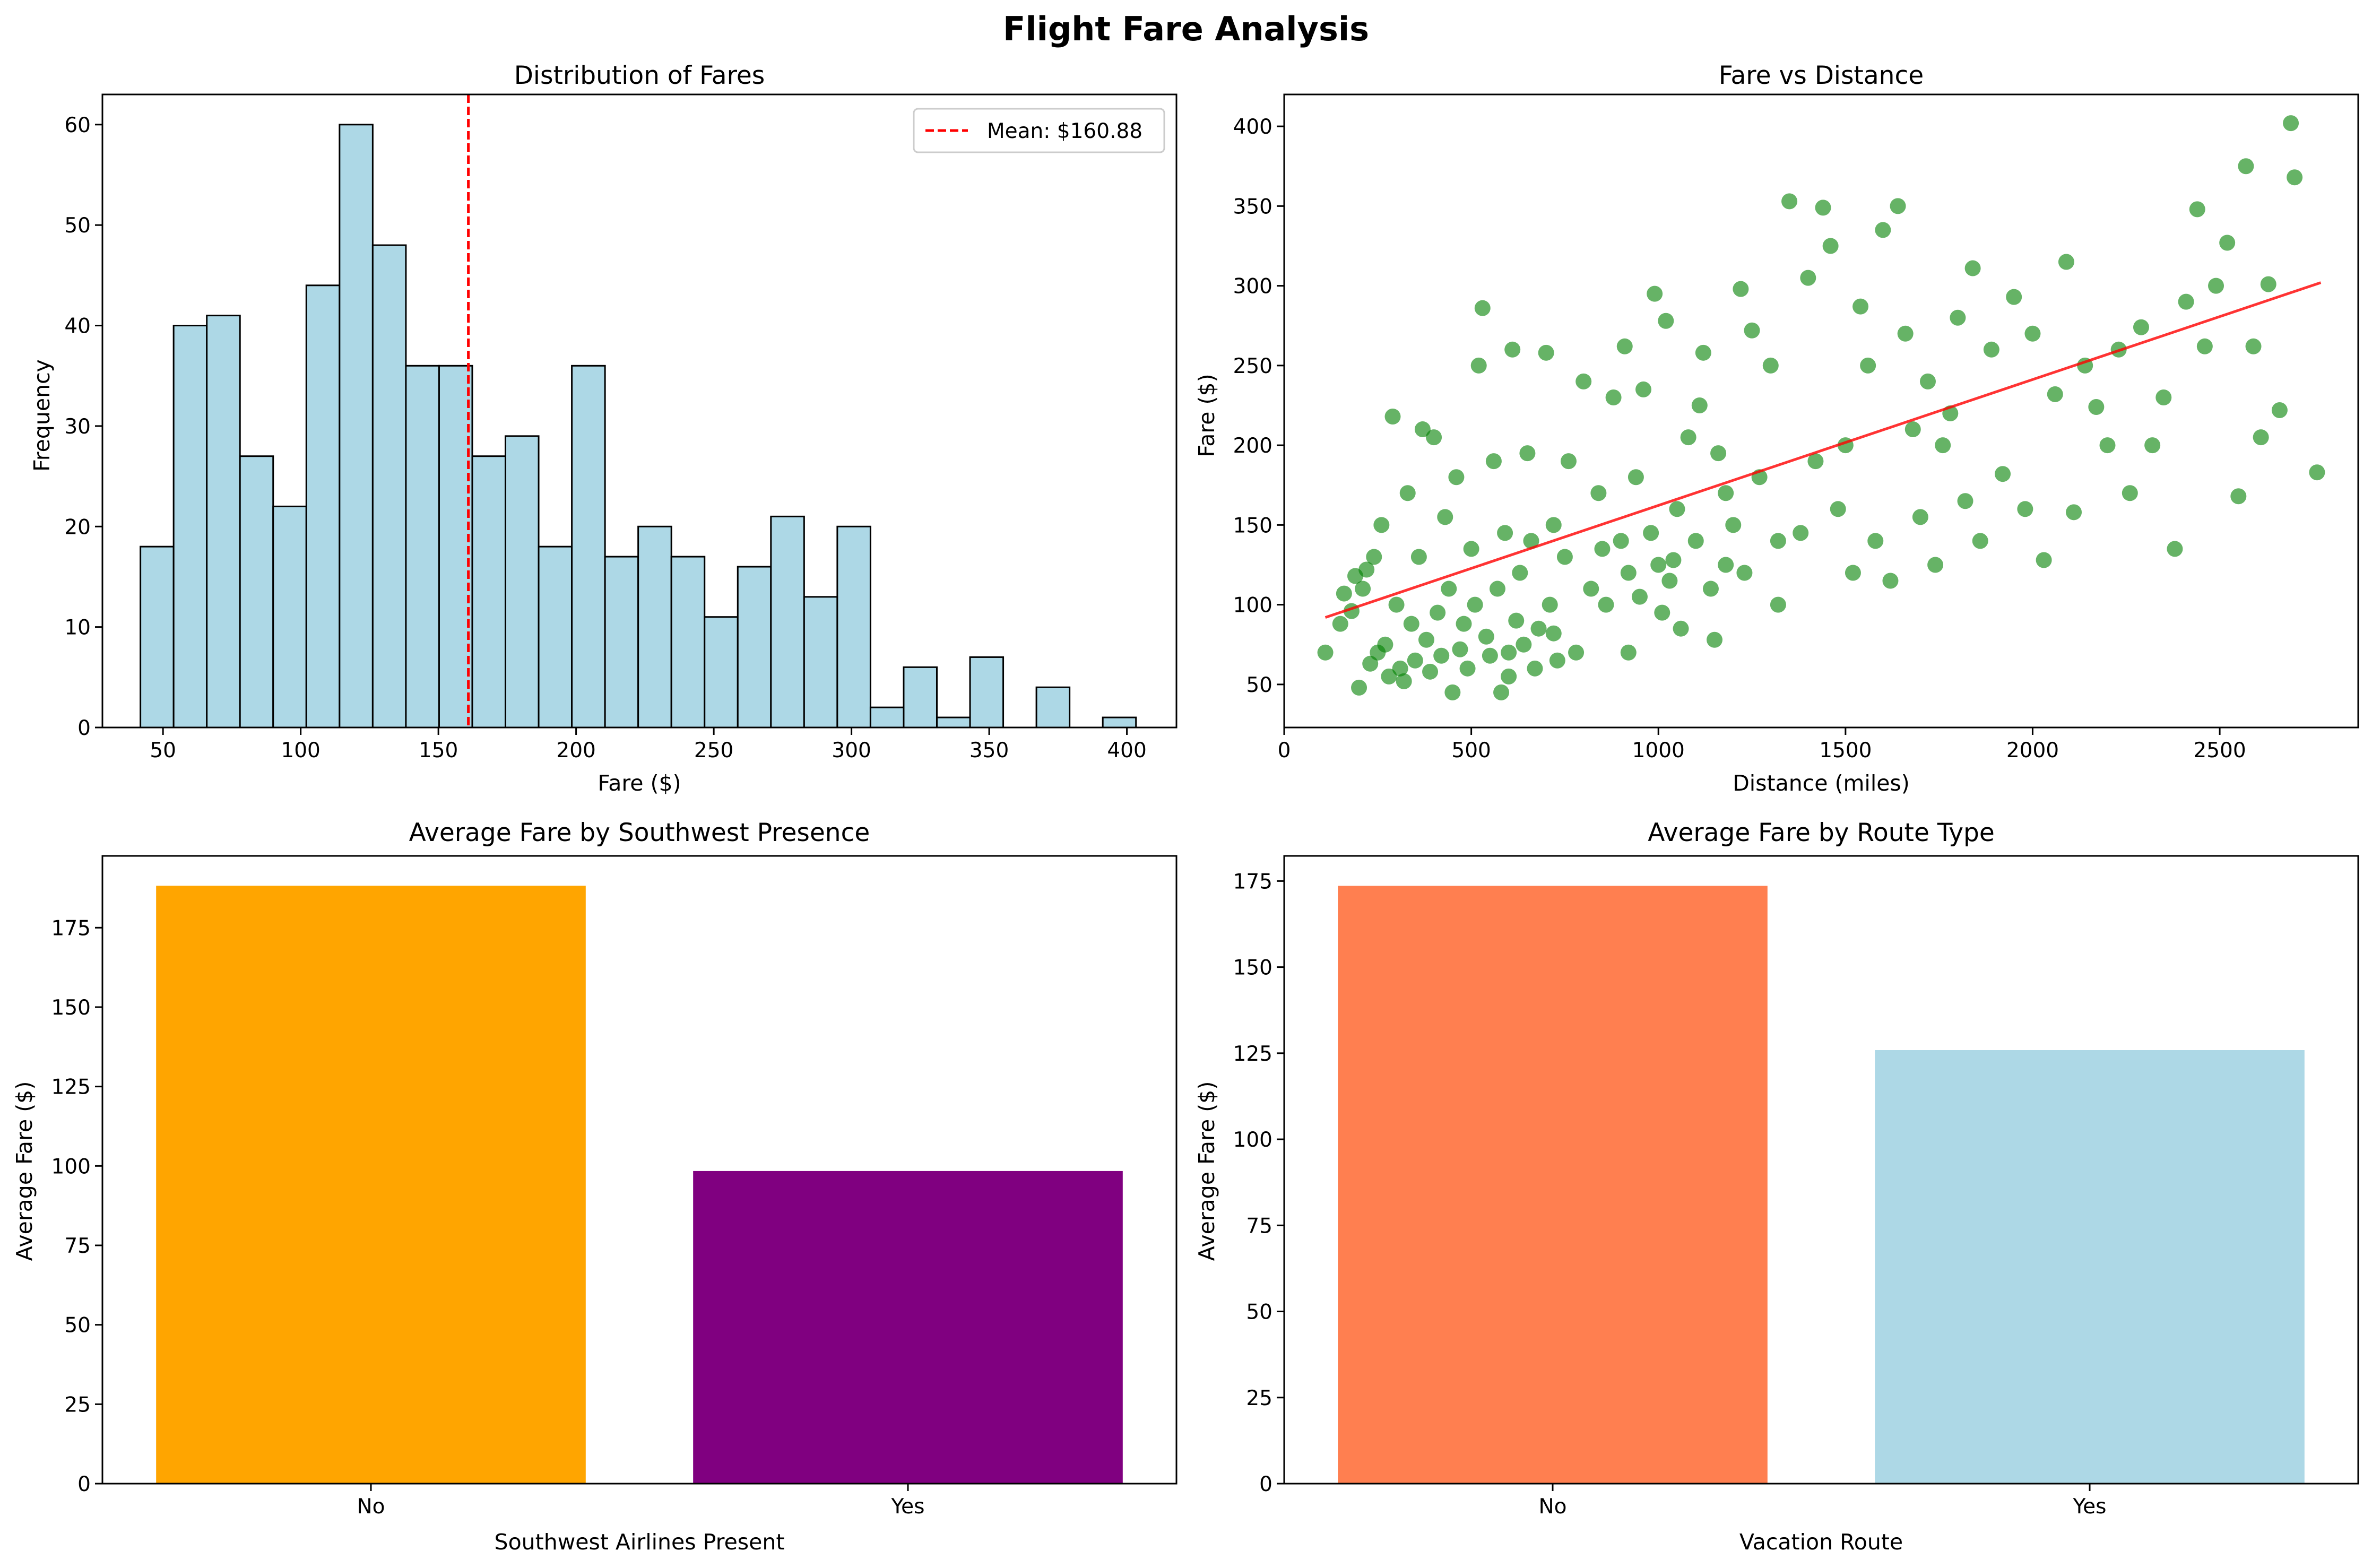  I want to click on y-tick-label: 125, so click(71, 1087).